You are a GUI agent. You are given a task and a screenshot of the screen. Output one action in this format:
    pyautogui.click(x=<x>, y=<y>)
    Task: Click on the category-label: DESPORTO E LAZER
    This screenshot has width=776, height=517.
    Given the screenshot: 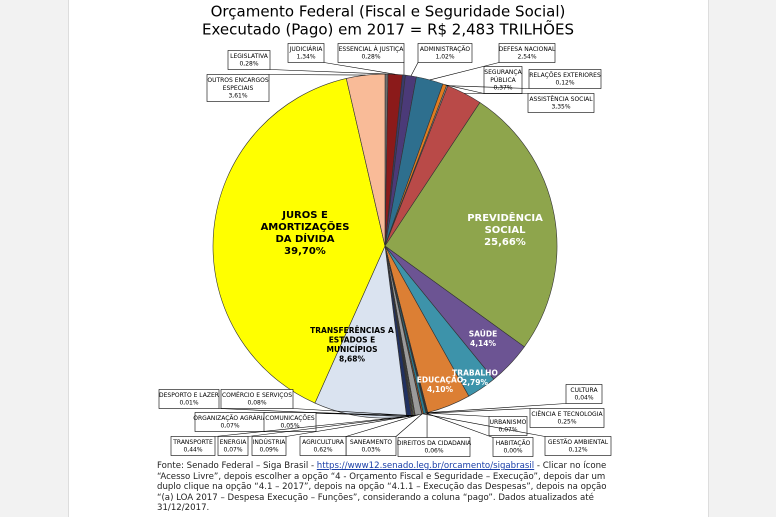 What is the action you would take?
    pyautogui.click(x=189, y=395)
    